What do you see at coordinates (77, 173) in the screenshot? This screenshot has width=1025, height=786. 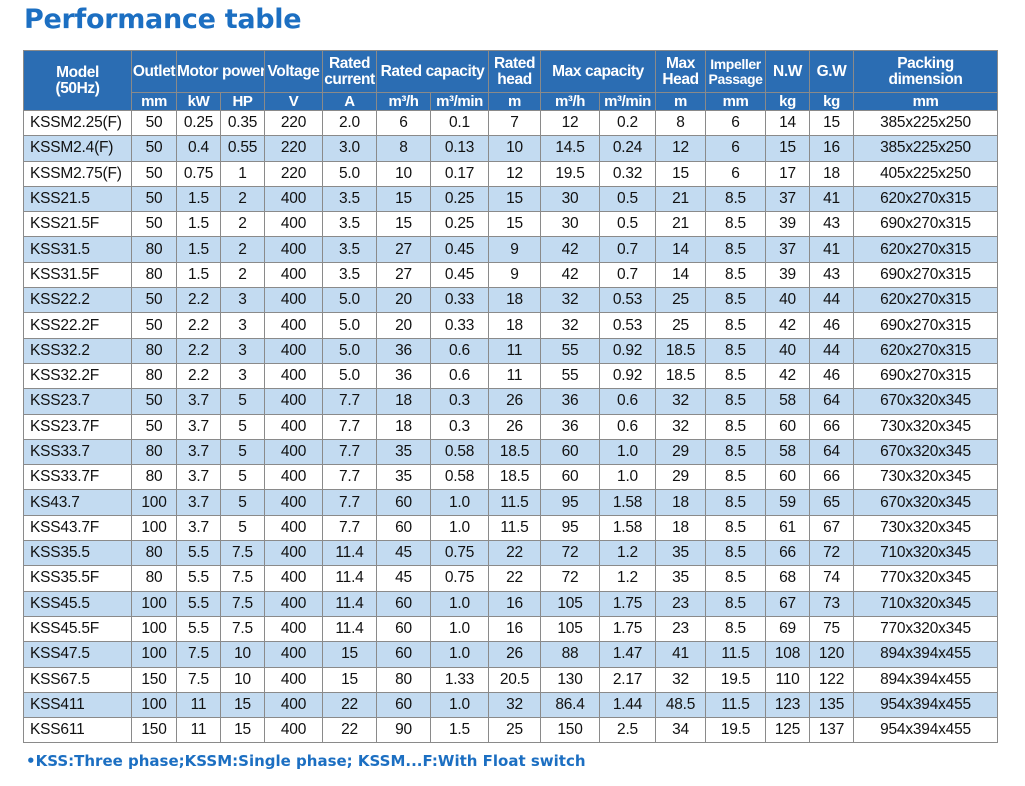 I see `model-cell: KSSM2.75(F)` at bounding box center [77, 173].